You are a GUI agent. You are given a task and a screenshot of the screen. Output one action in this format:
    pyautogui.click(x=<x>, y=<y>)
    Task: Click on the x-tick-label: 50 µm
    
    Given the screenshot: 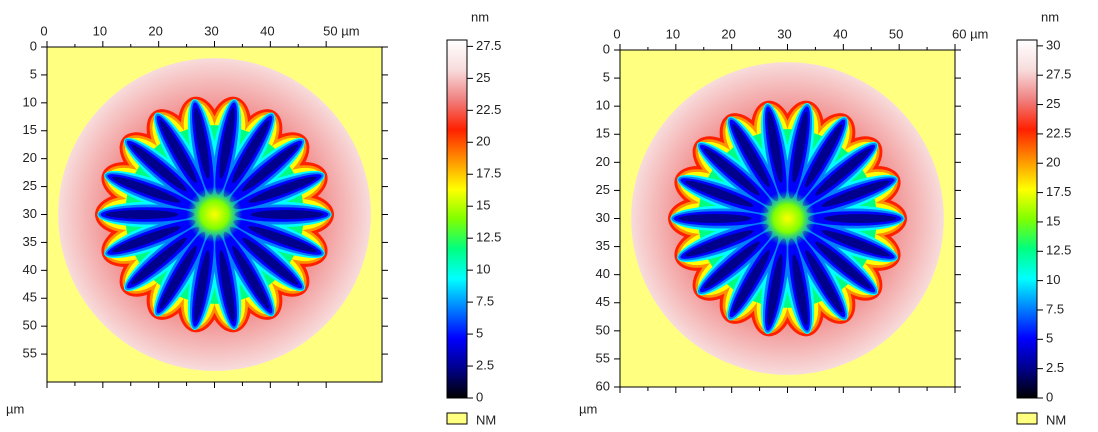 What is the action you would take?
    pyautogui.click(x=341, y=30)
    